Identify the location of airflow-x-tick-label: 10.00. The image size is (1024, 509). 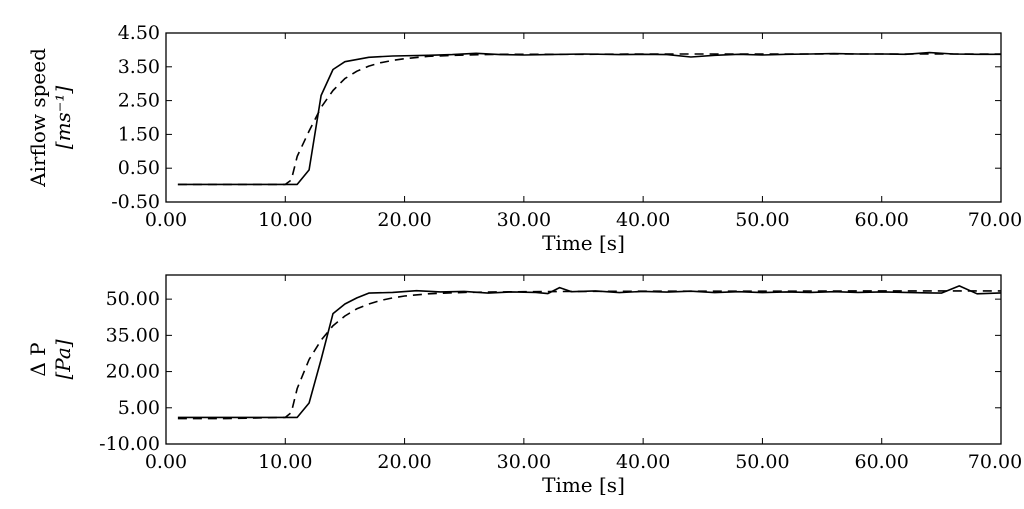
(285, 220).